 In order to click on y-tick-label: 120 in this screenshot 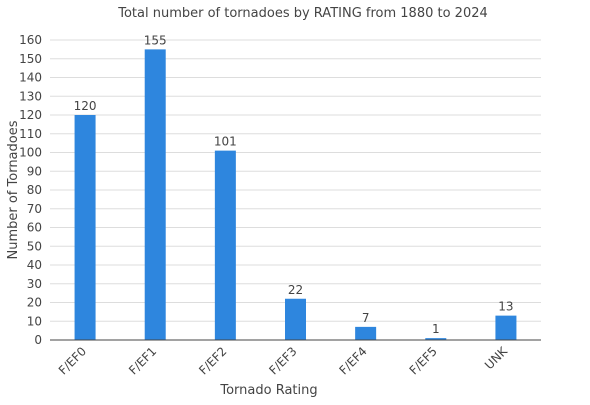, I will do `click(30, 115)`.